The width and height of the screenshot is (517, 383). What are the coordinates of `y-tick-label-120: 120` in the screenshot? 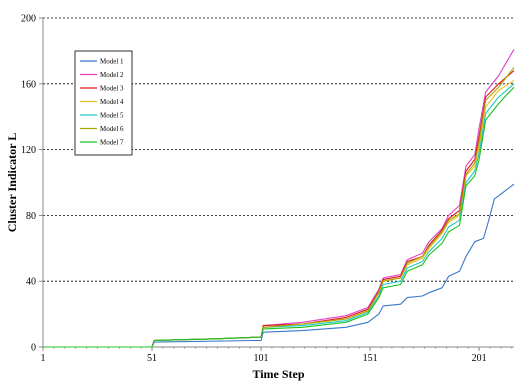 It's located at (28, 150).